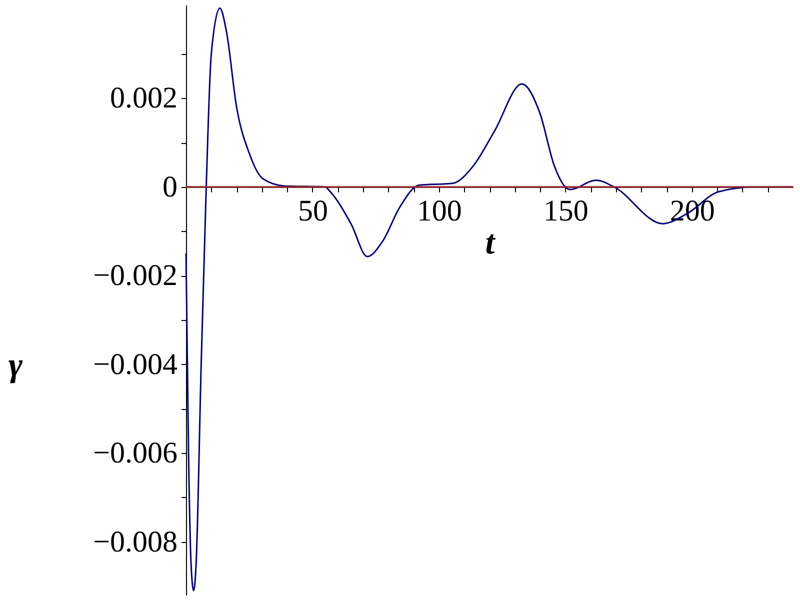 The width and height of the screenshot is (800, 600). I want to click on x-tick-label: 100, so click(439, 211).